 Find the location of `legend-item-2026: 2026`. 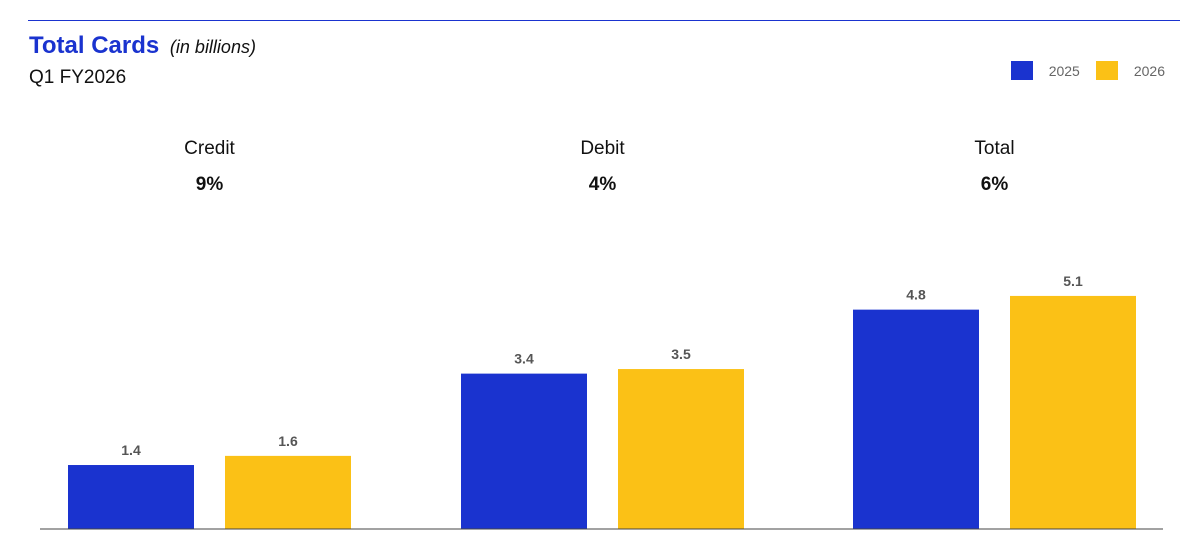

legend-item-2026: 2026 is located at coordinates (1130, 70).